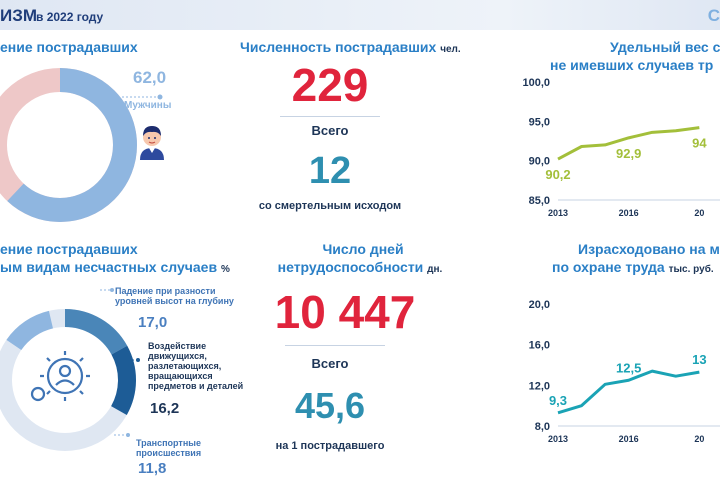  I want to click on y-tick-label: 100,0, so click(536, 83).